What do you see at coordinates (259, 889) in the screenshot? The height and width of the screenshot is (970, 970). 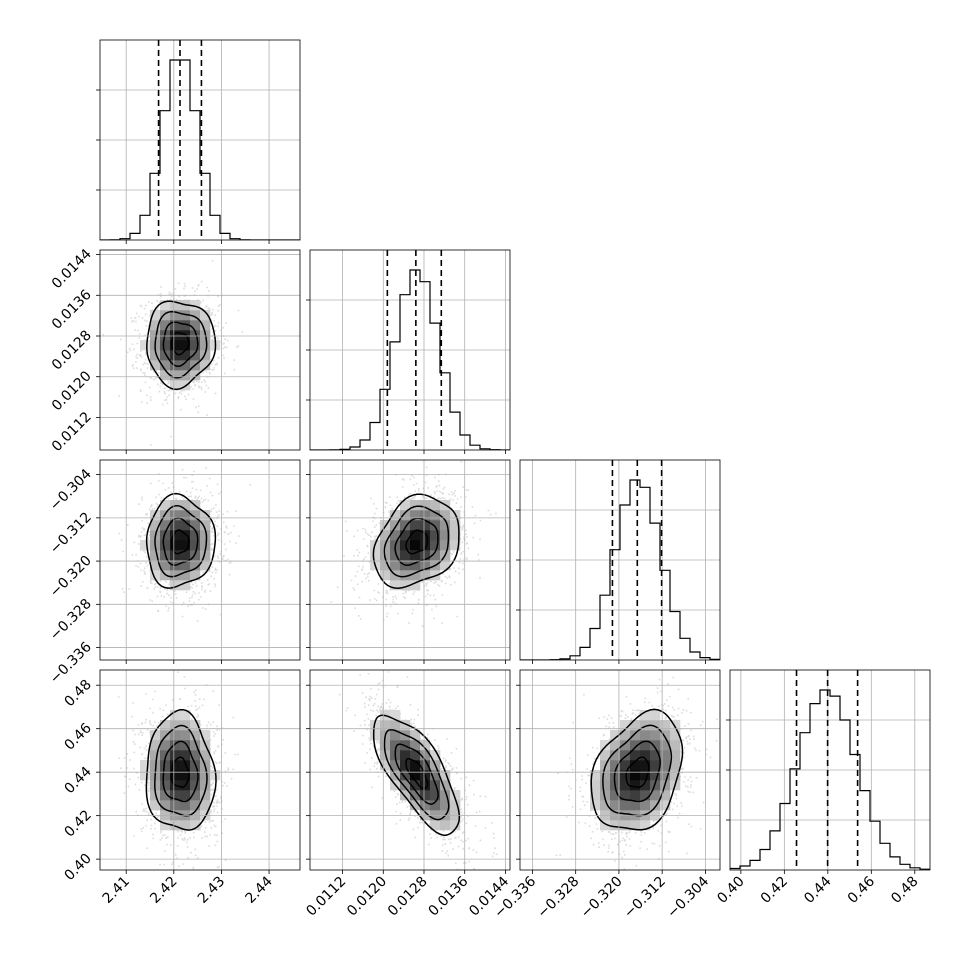 I see `x-tick-label: 2.44` at bounding box center [259, 889].